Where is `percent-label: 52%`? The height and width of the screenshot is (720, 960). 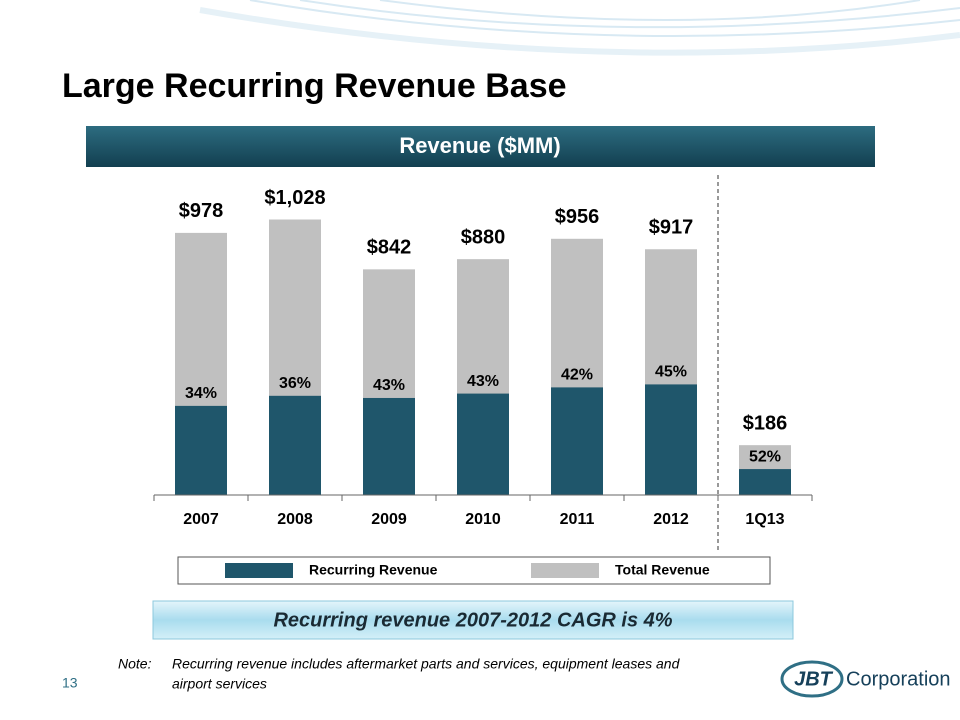
percent-label: 52% is located at coordinates (765, 456).